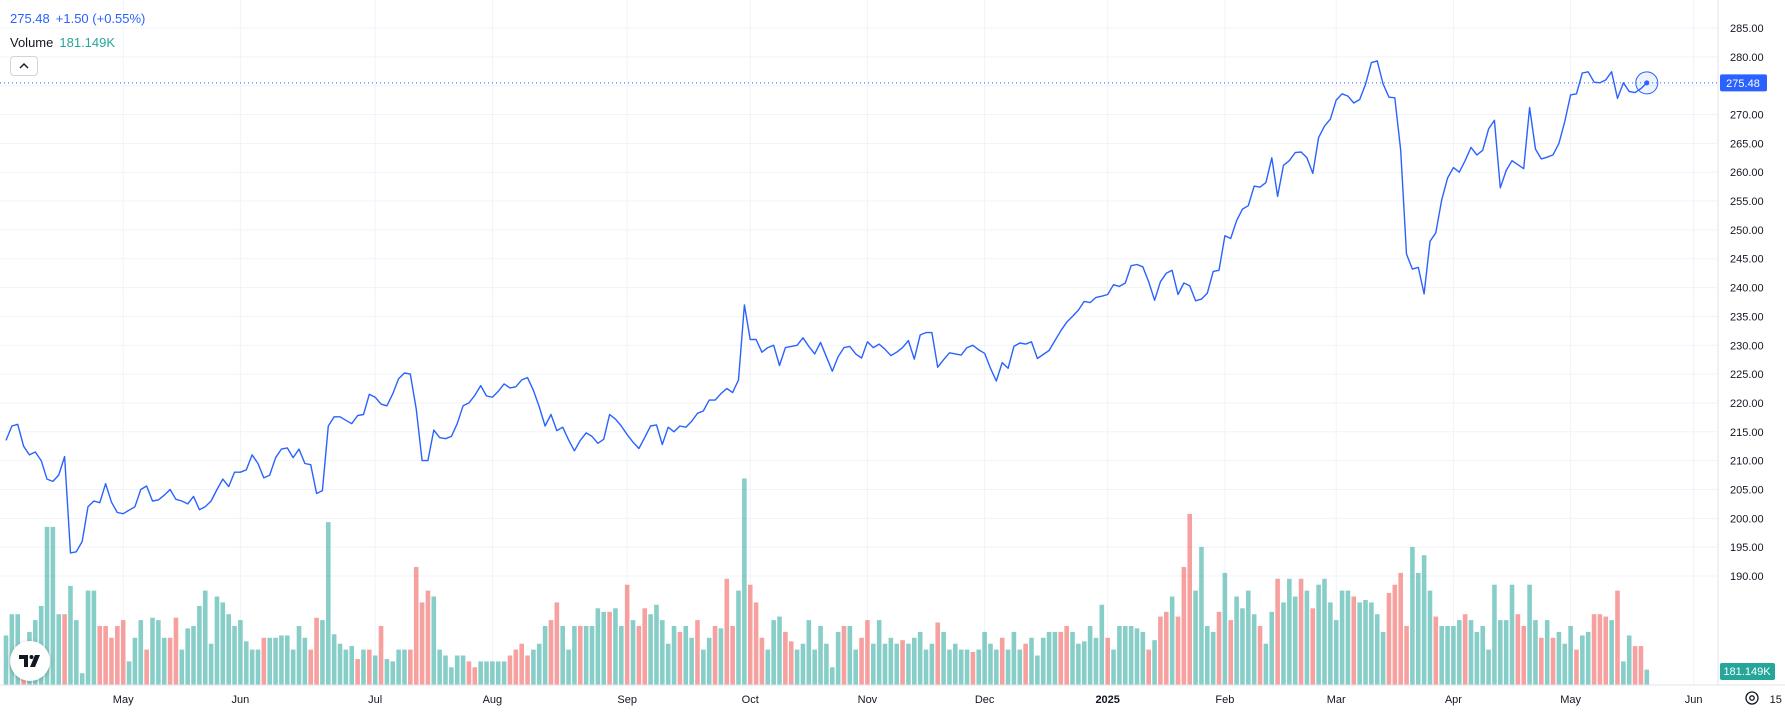 The width and height of the screenshot is (1785, 713). Describe the element at coordinates (1336, 700) in the screenshot. I see `x-tick-label: Mar` at that location.